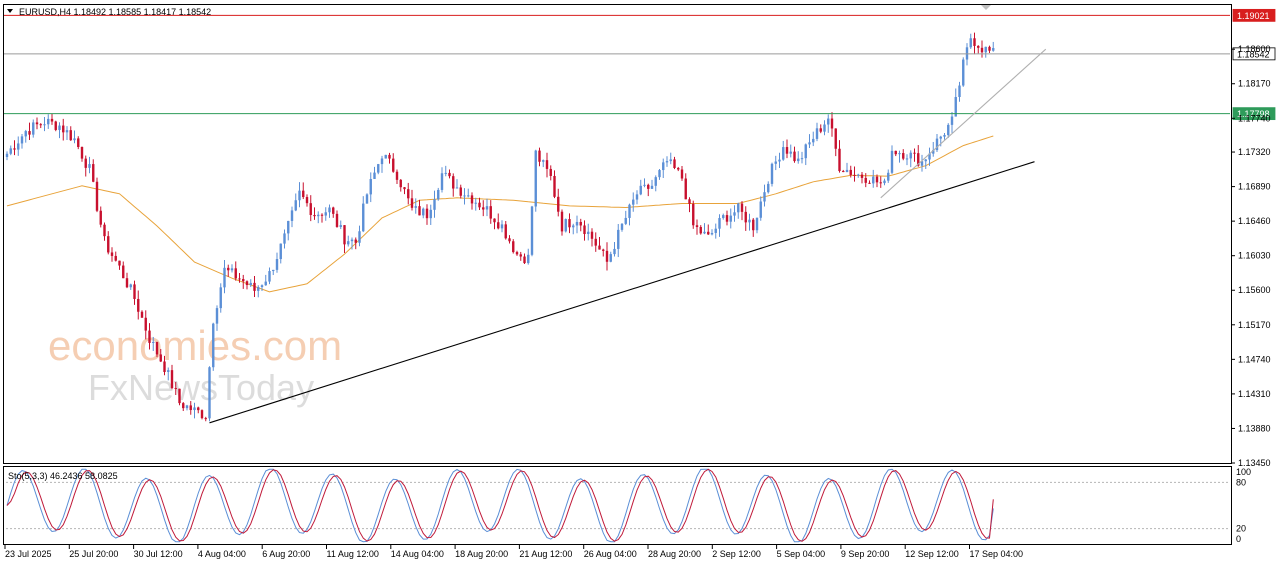 The width and height of the screenshot is (1280, 572). Describe the element at coordinates (545, 554) in the screenshot. I see `time-tick-label: 21 Aug 12:00` at that location.